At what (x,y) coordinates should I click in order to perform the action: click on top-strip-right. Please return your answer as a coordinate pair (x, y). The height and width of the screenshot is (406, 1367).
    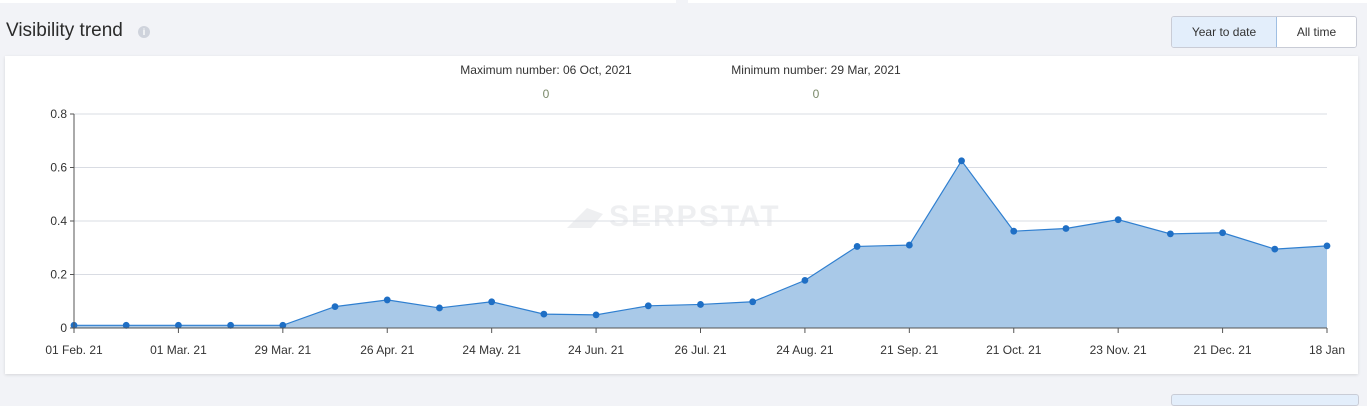
    Looking at the image, I should click on (1027, 1).